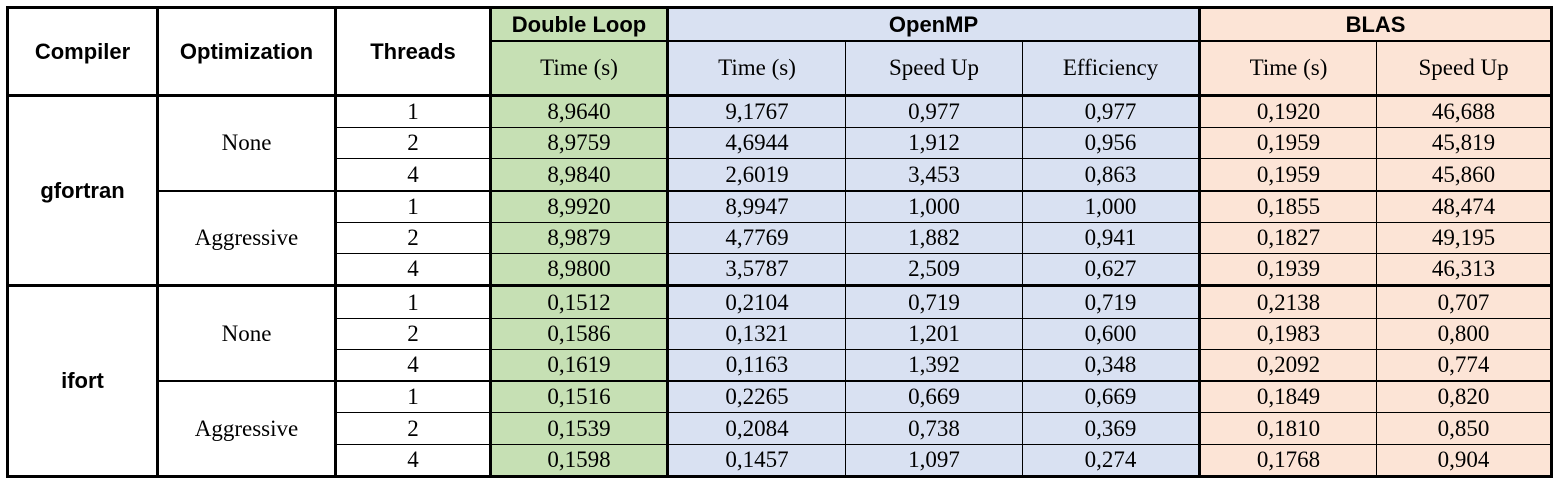  What do you see at coordinates (83, 191) in the screenshot?
I see `compiler-cell: gfortran` at bounding box center [83, 191].